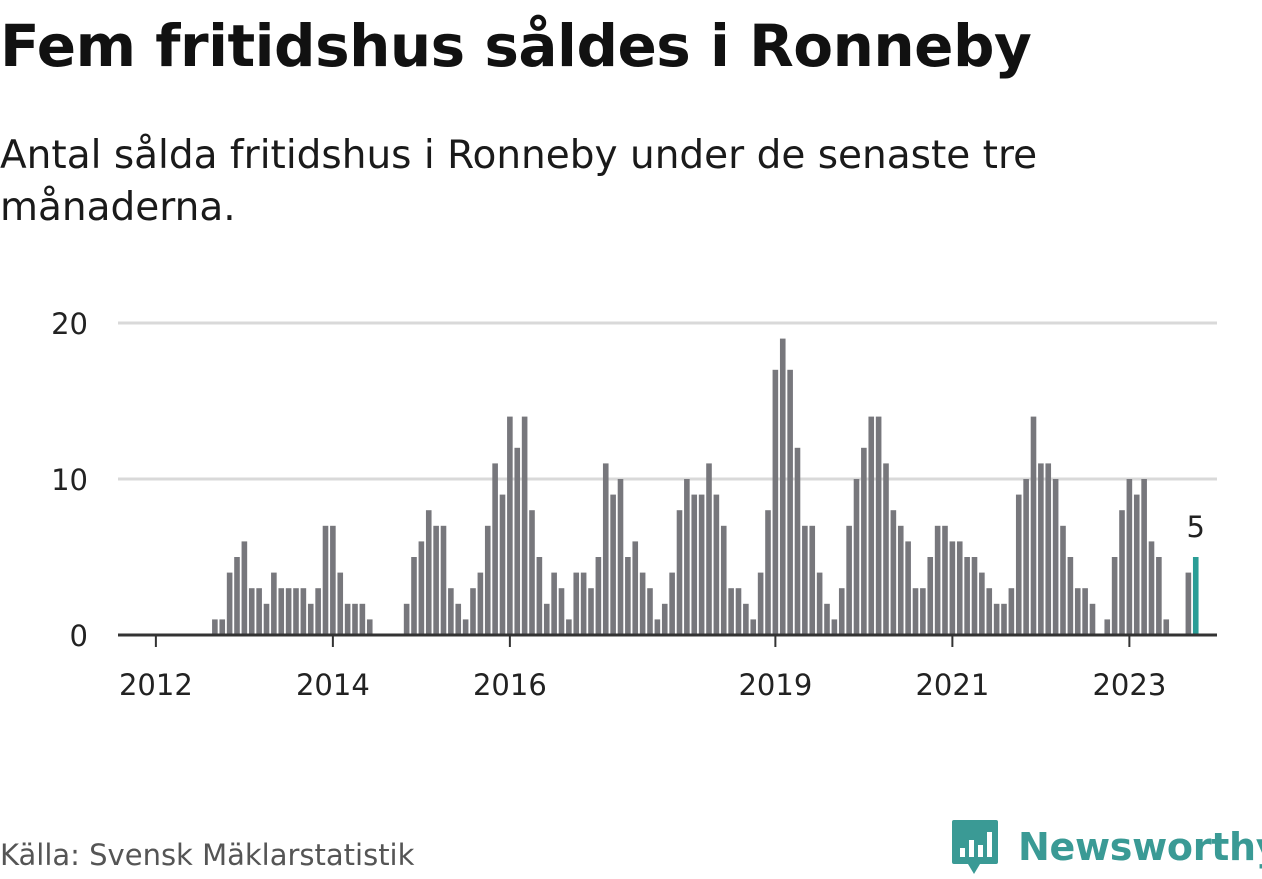  I want to click on y-tick-label: 10, so click(69, 480).